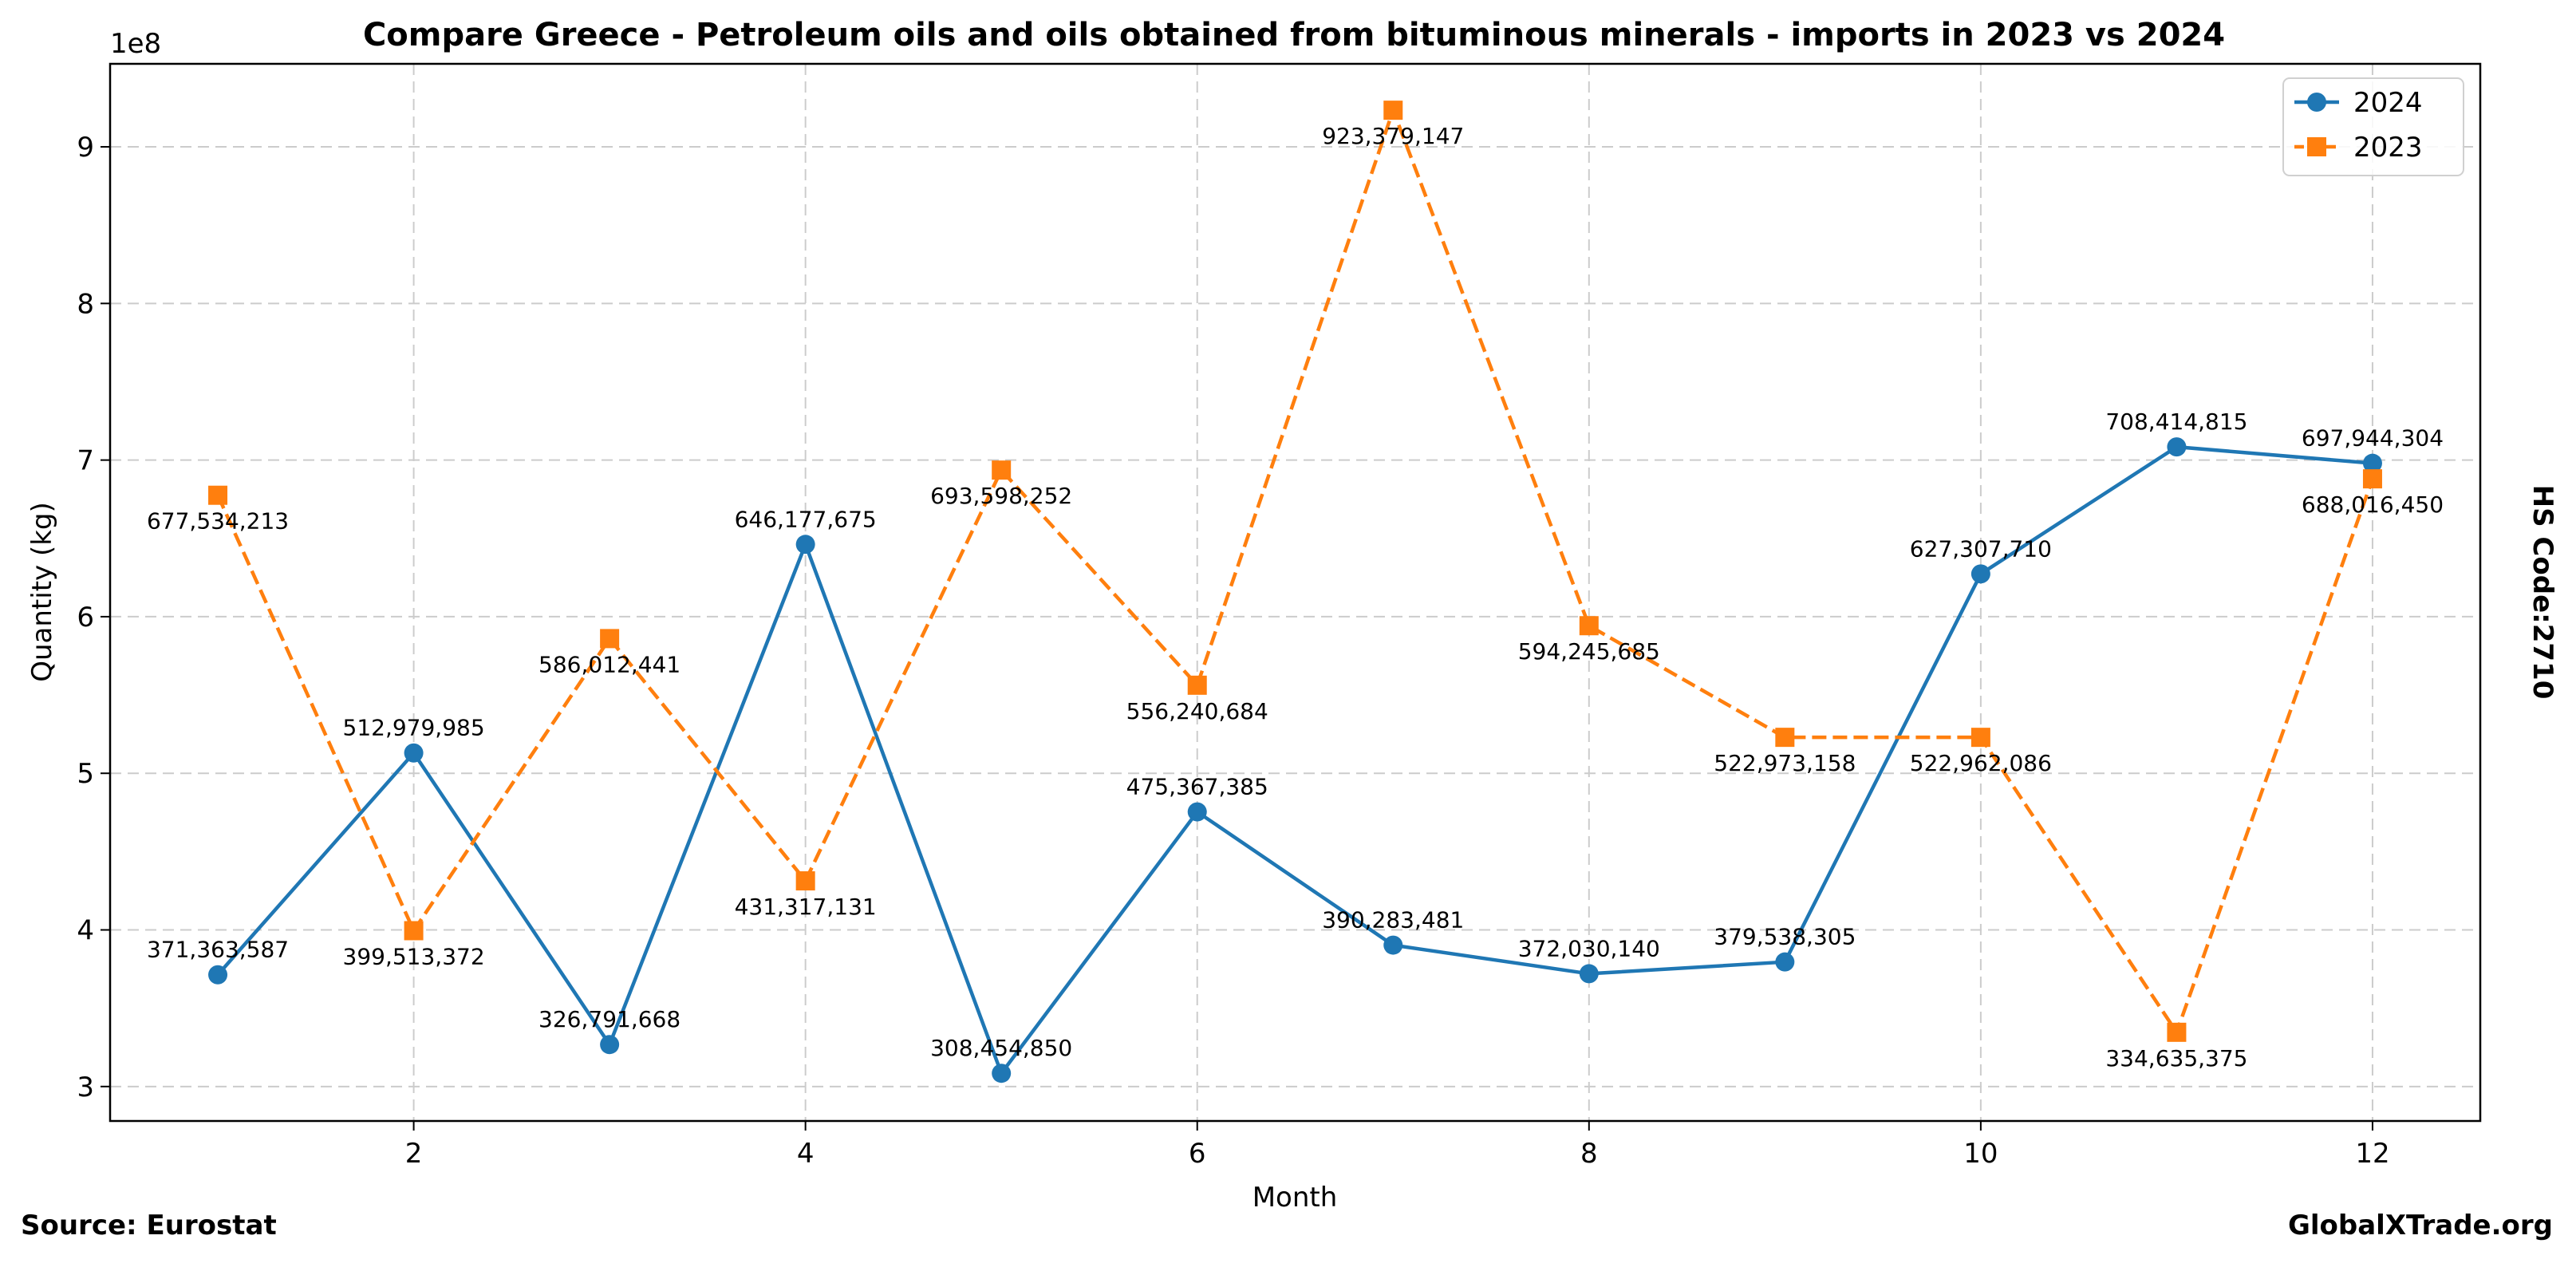  What do you see at coordinates (85, 774) in the screenshot?
I see `y-tick-label: 5` at bounding box center [85, 774].